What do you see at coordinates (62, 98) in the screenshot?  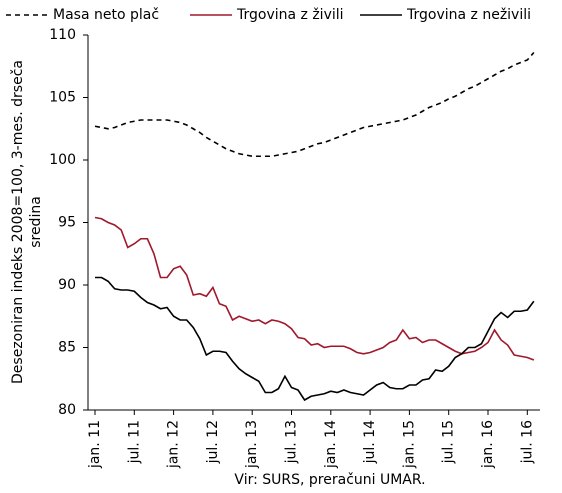 I see `y-tick-label: 105` at bounding box center [62, 98].